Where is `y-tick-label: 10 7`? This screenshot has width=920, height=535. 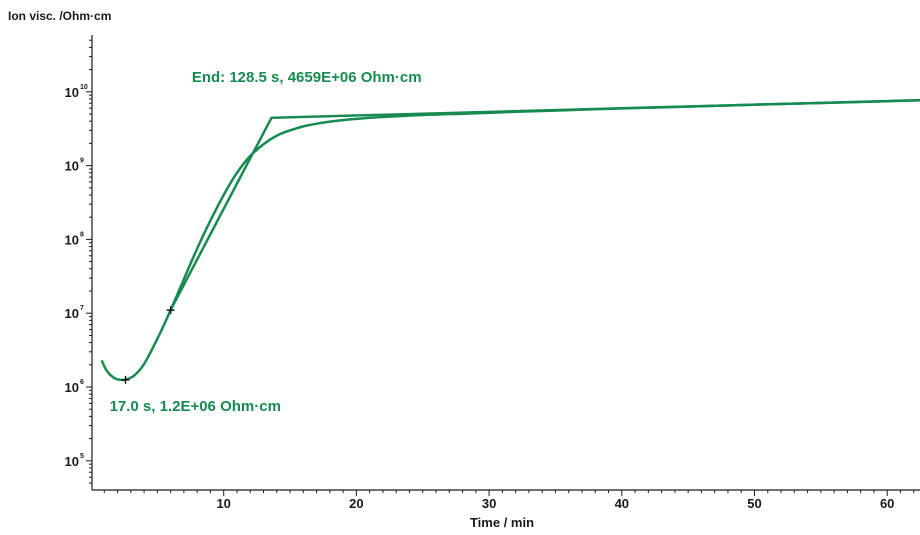 y-tick-label: 10 7 is located at coordinates (74, 313).